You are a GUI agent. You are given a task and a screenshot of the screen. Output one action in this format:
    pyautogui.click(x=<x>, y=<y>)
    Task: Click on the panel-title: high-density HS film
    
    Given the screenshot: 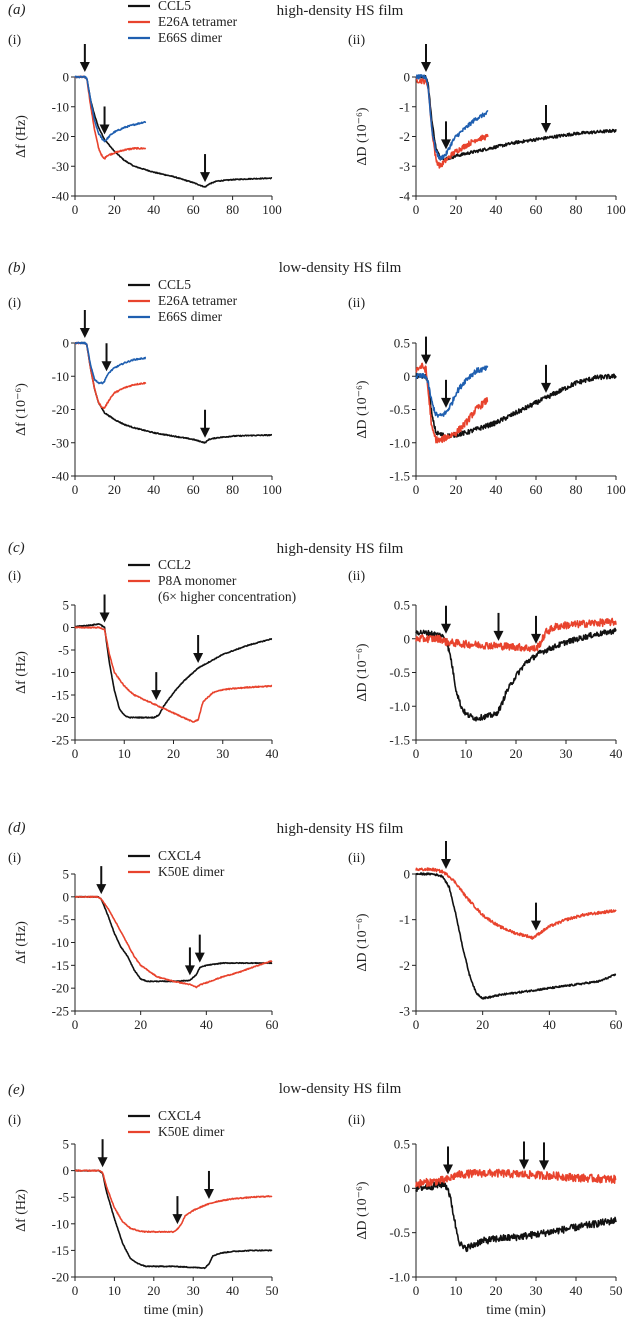 What is the action you would take?
    pyautogui.click(x=340, y=549)
    